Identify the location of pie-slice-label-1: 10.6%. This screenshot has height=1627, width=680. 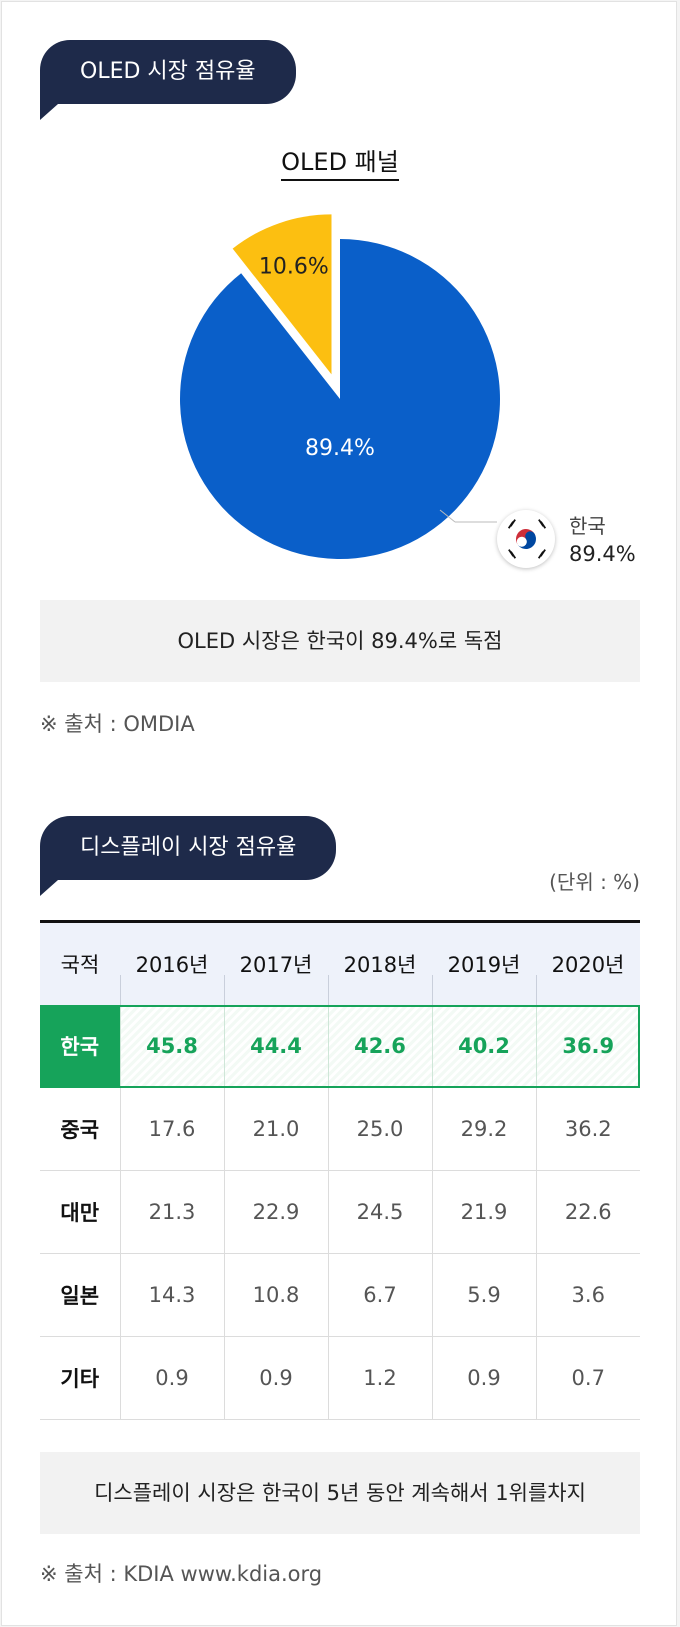
(294, 267).